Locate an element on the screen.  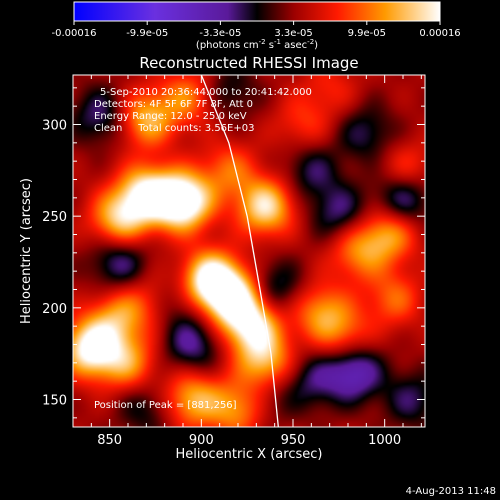
colorbar-tick-label: -9.9e-05 is located at coordinates (147, 33).